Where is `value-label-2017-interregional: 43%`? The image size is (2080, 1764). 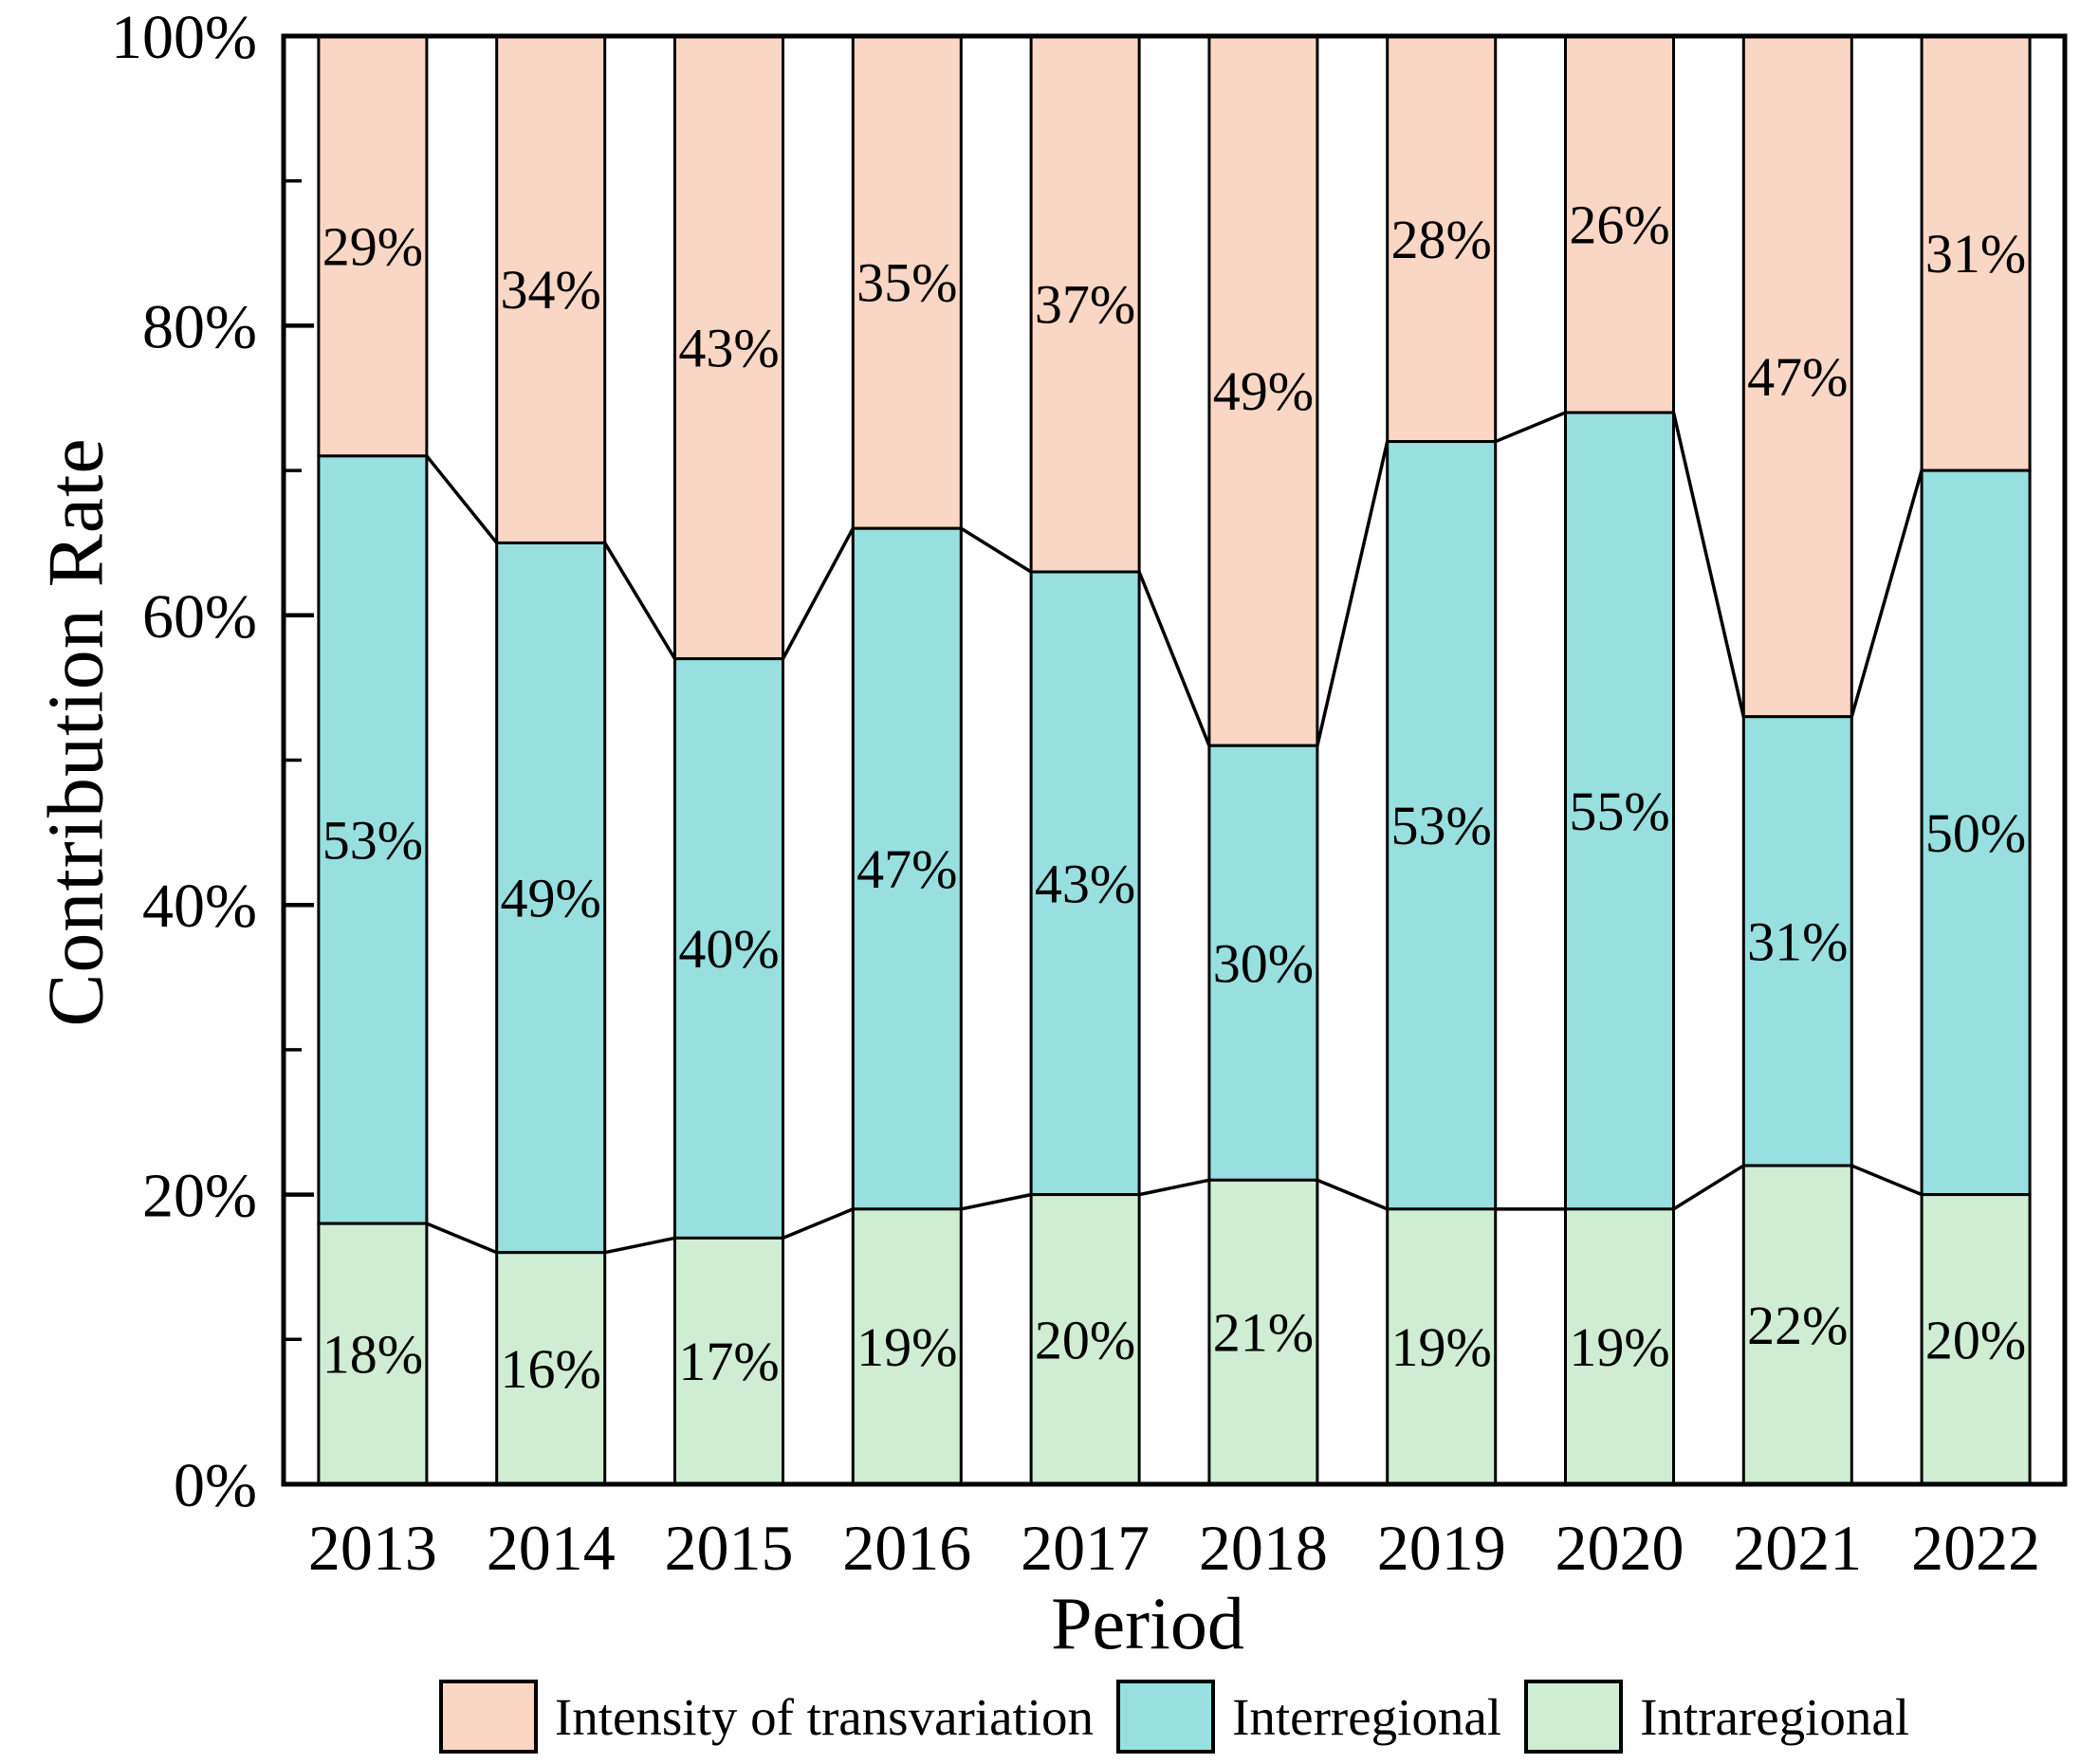
value-label-2017-interregional: 43% is located at coordinates (1085, 884).